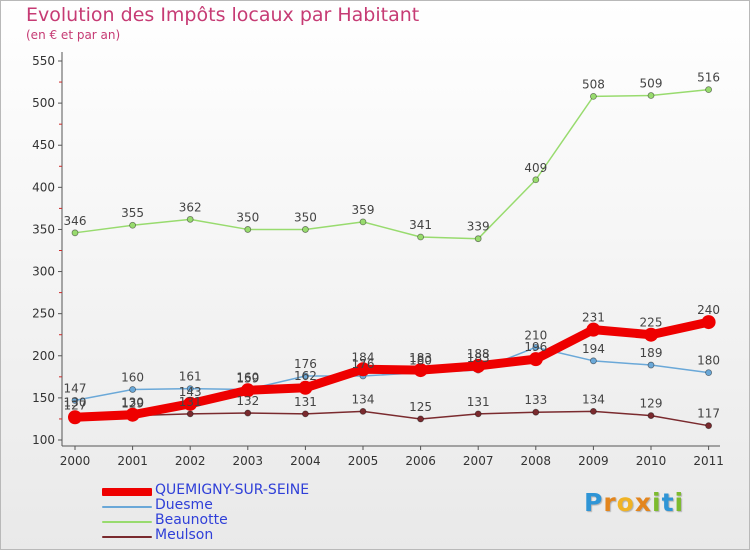  Describe the element at coordinates (43, 440) in the screenshot. I see `y-tick-label: 100` at that location.